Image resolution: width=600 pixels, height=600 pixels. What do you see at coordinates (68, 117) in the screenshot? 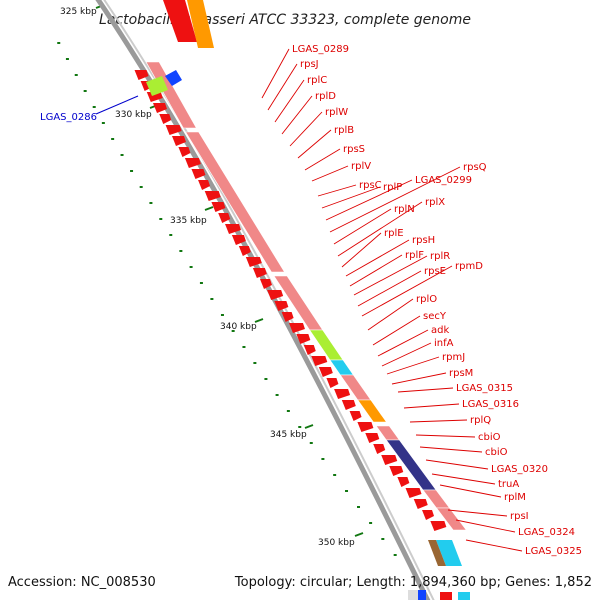
I see `left-gene-label: LGAS_0286` at bounding box center [68, 117].